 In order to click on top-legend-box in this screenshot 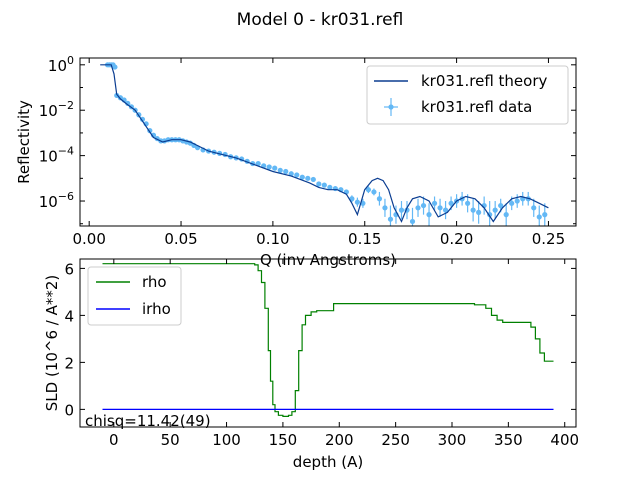, I will do `click(467, 95)`.